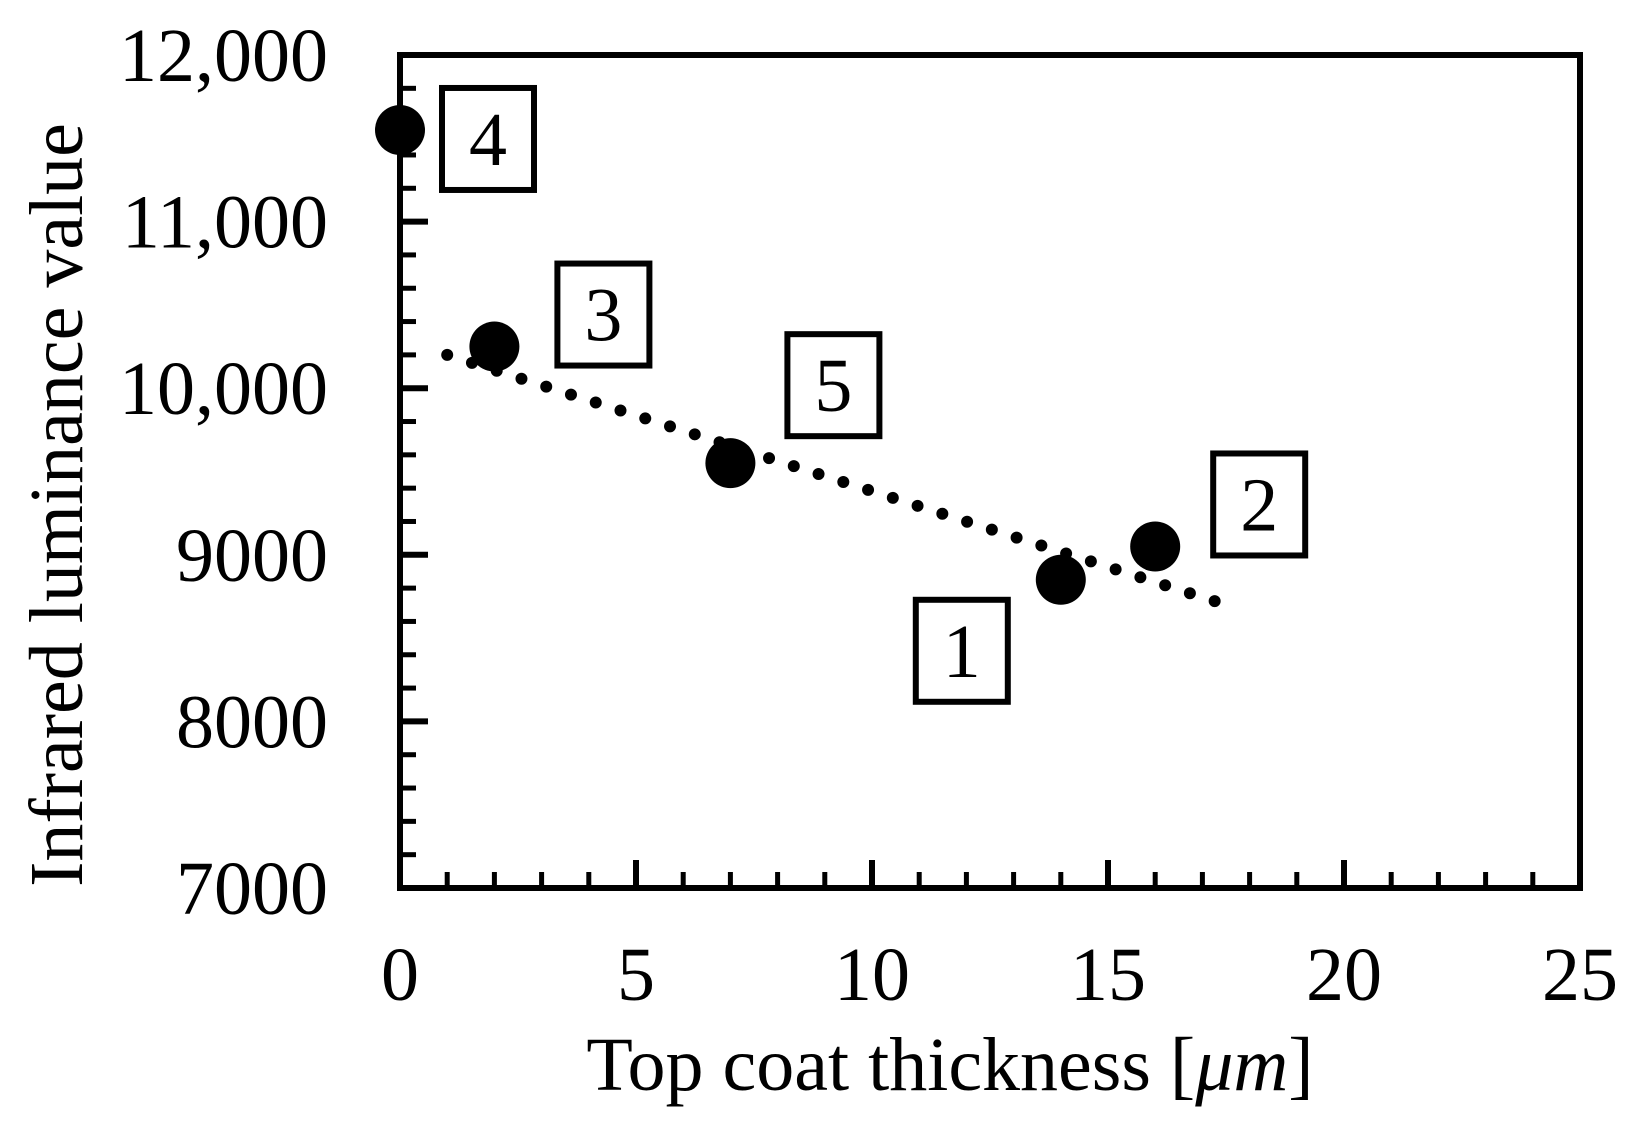 This screenshot has width=1634, height=1130. What do you see at coordinates (252, 889) in the screenshot?
I see `y-tick-label: 7000` at bounding box center [252, 889].